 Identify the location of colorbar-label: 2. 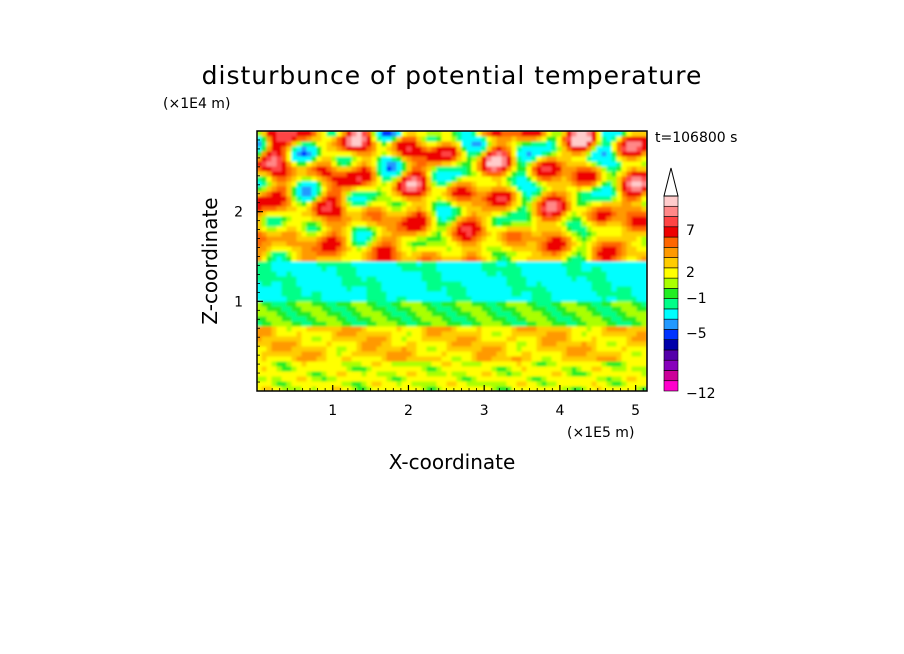
(690, 273).